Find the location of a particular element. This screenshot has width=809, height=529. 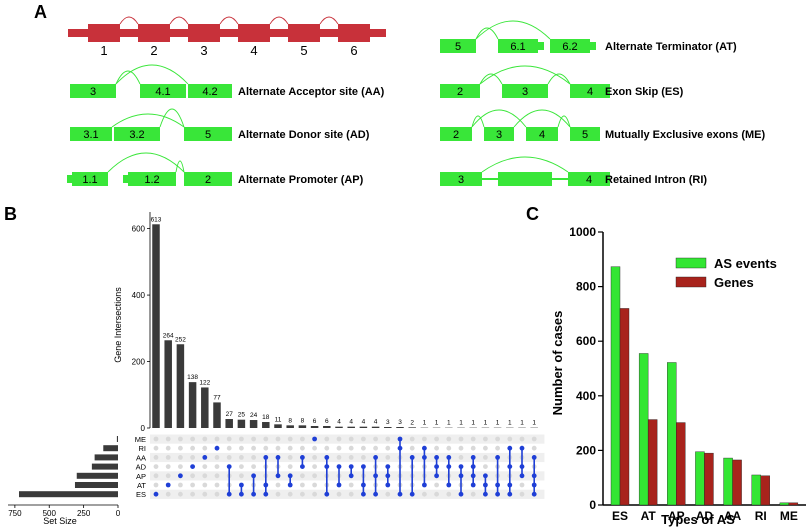

set-name-label: AA is located at coordinates (141, 457).